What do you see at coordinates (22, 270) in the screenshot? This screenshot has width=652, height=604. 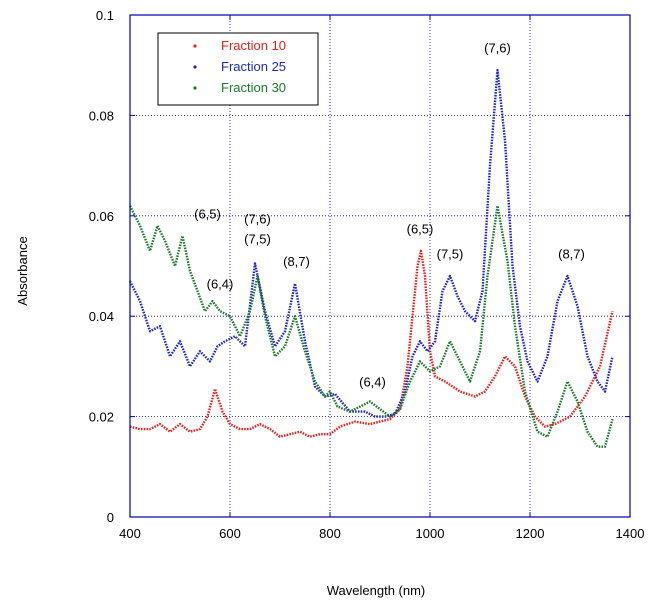 I see `y-axis-label: Absorbance` at bounding box center [22, 270].